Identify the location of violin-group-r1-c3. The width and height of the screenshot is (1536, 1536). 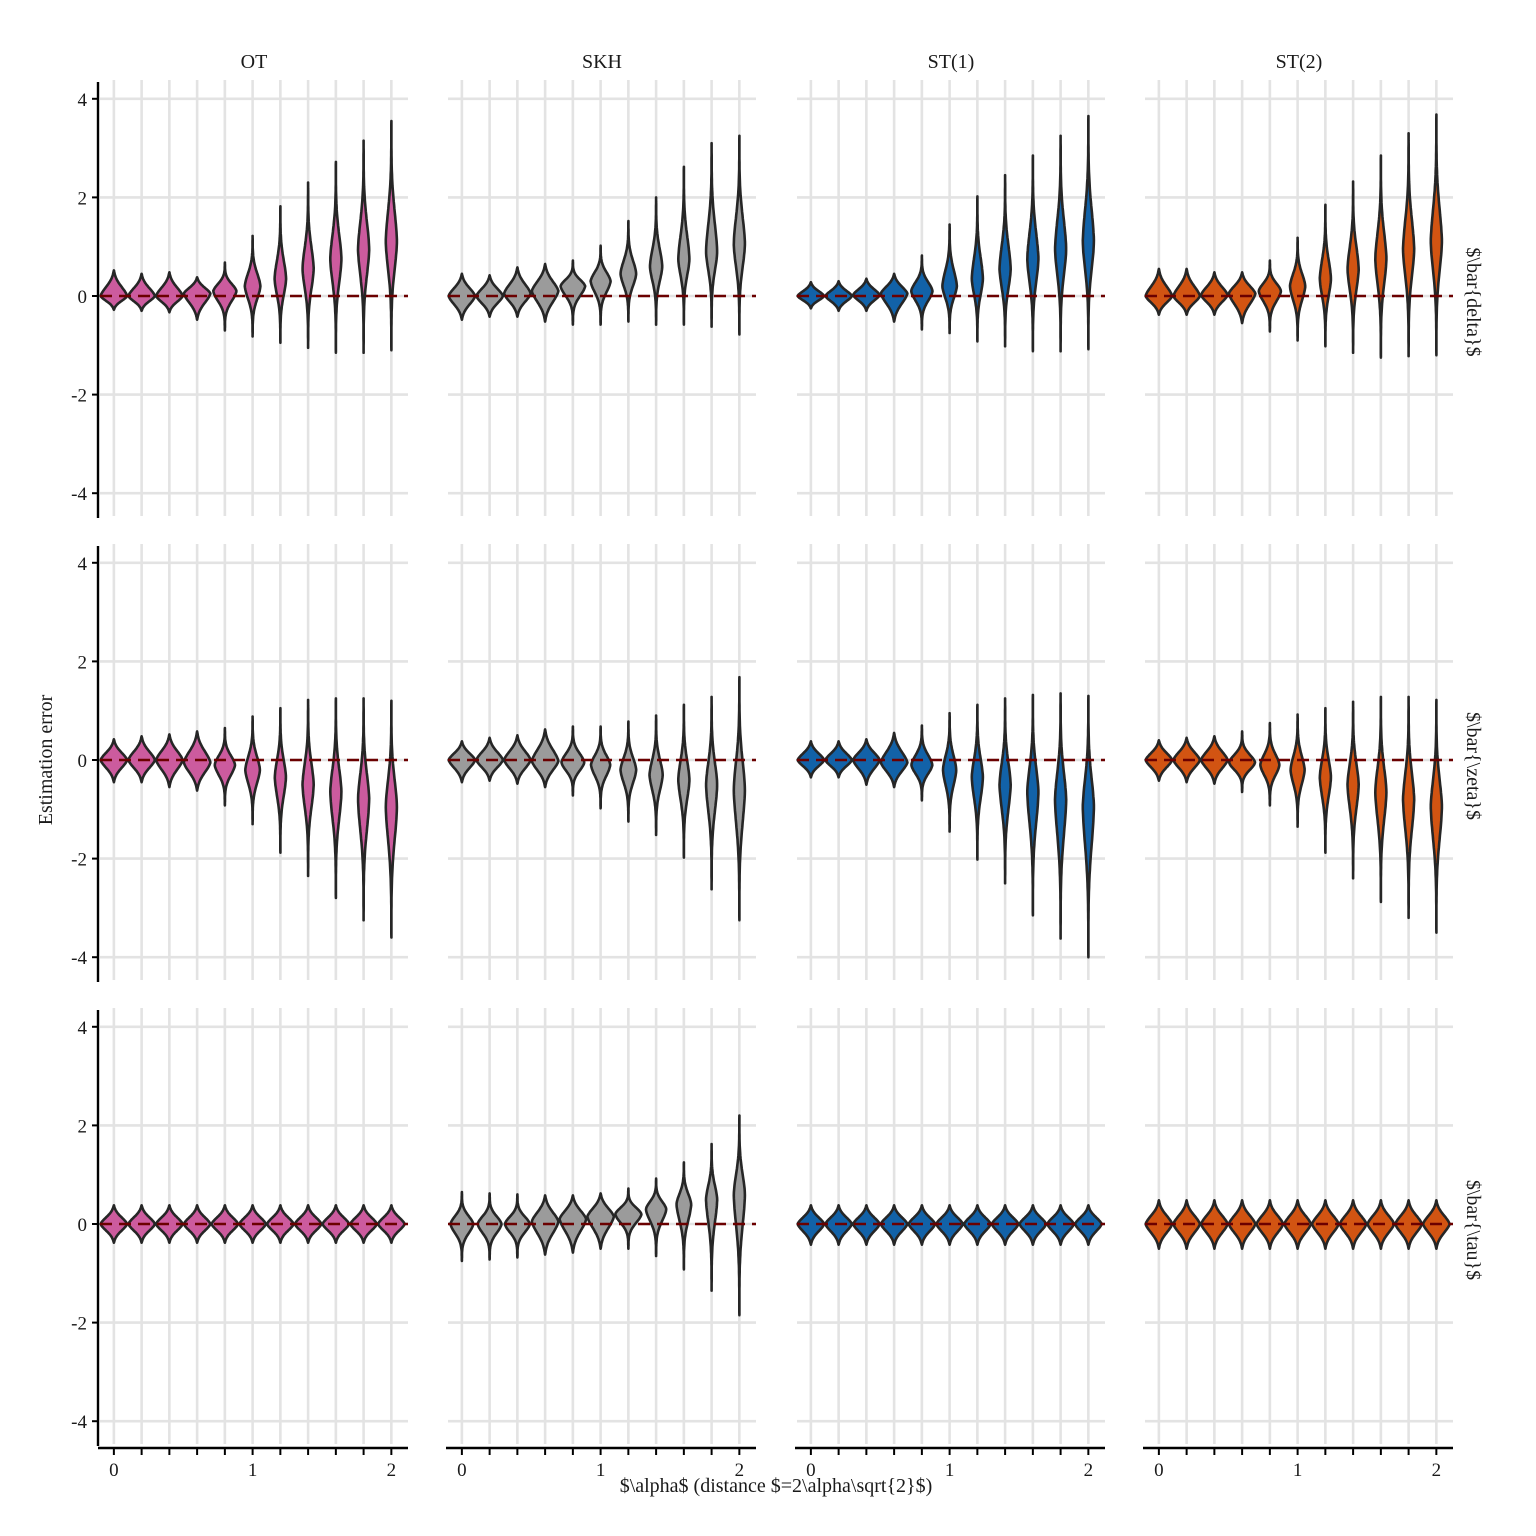
(1294, 814).